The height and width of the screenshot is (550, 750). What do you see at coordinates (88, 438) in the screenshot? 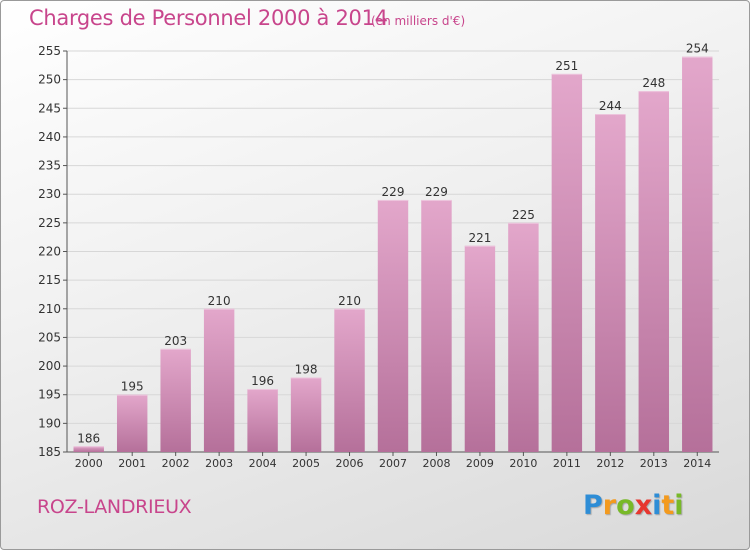
I see `data-label: 186` at bounding box center [88, 438].